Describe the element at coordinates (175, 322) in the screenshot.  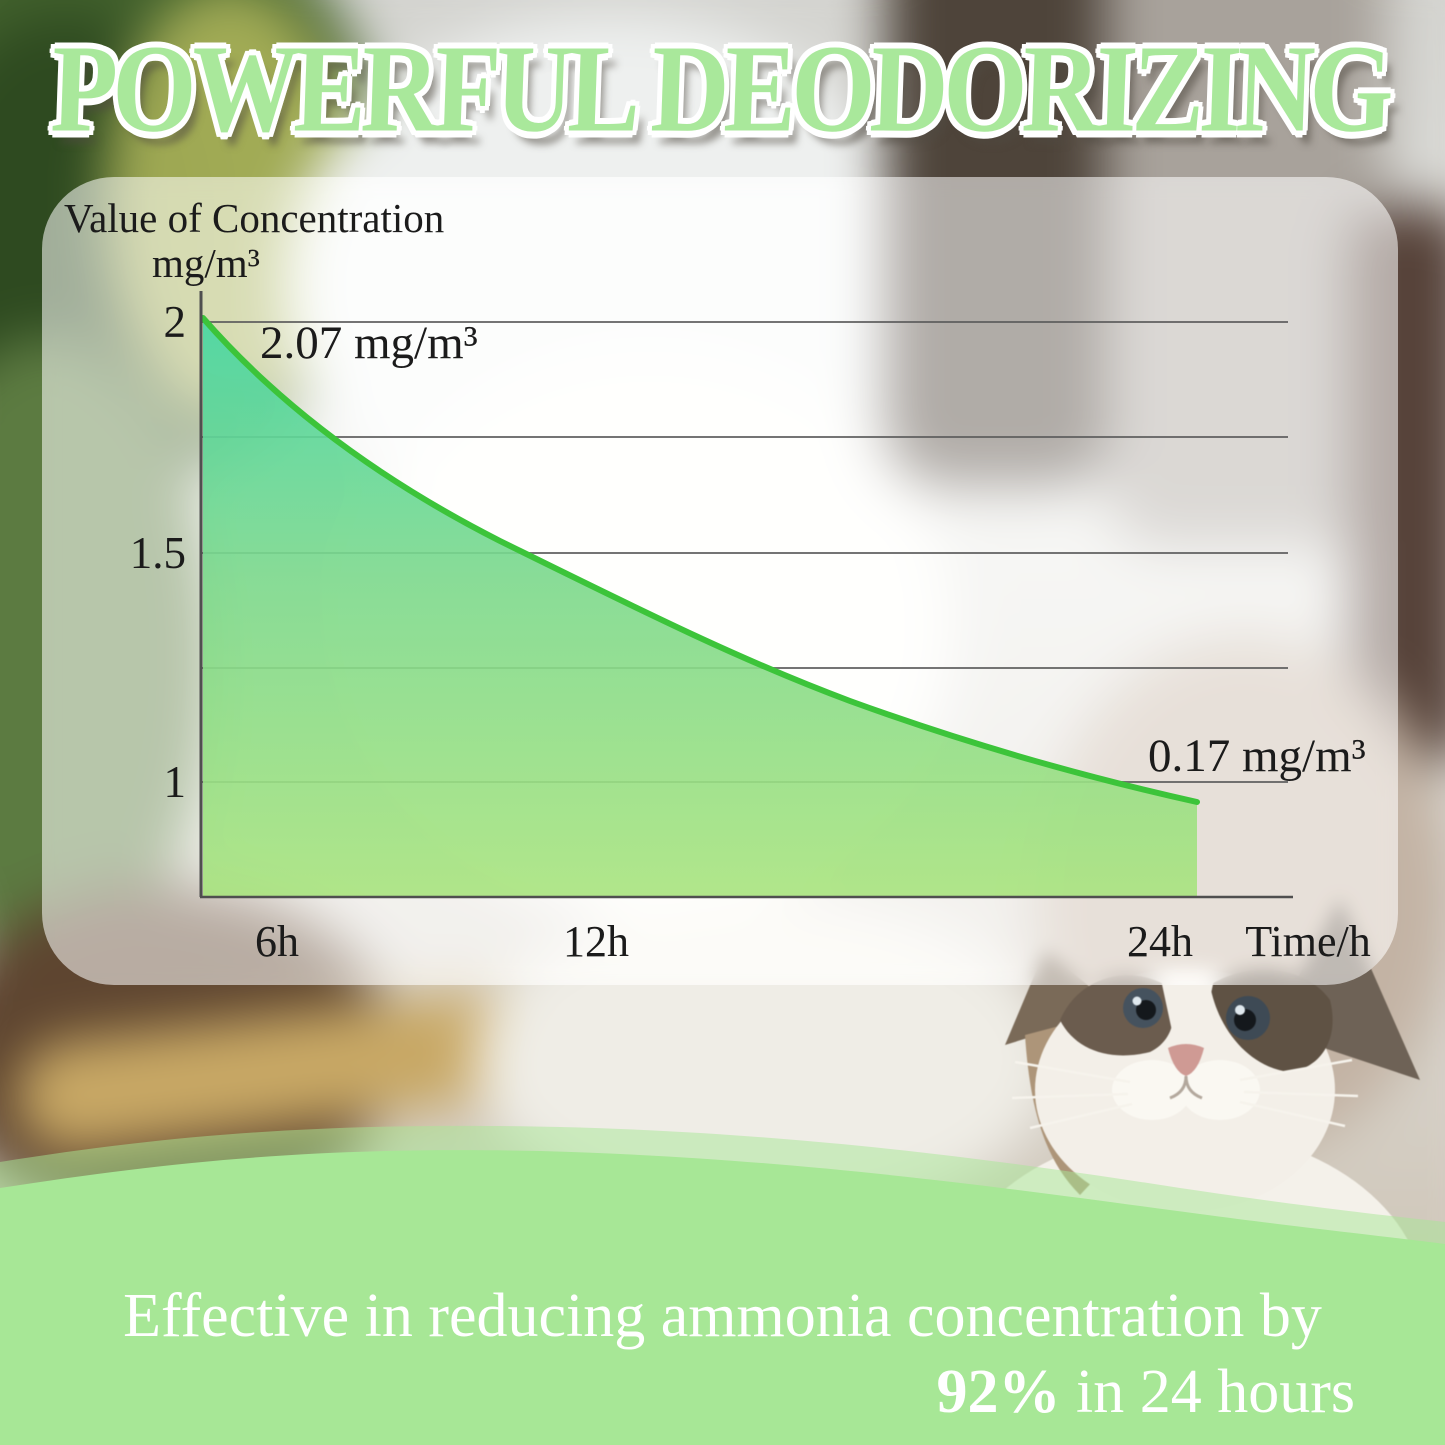
I see `y-tick-2: 2` at that location.